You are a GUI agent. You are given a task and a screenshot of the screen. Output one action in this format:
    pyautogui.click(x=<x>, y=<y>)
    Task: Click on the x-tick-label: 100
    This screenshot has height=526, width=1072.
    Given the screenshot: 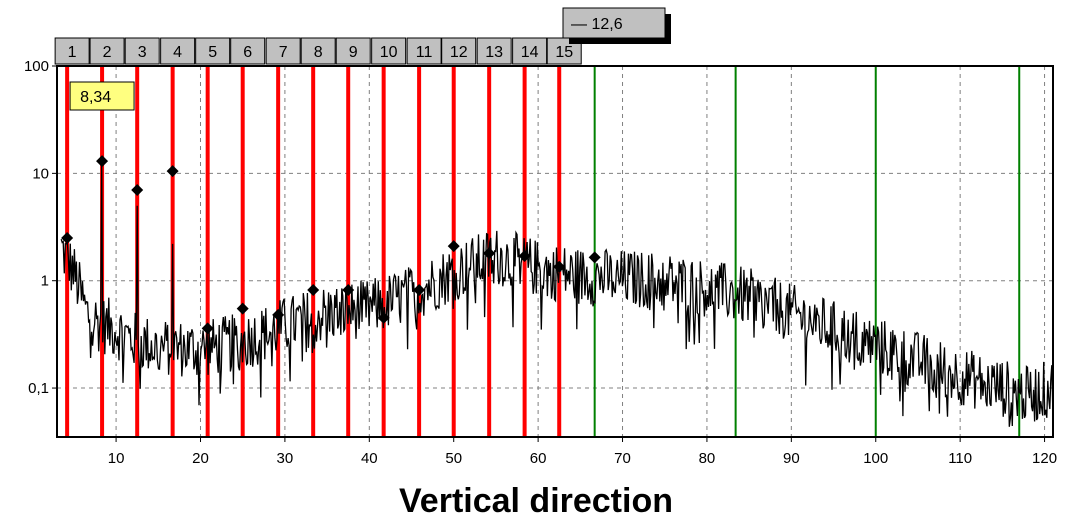 What is the action you would take?
    pyautogui.click(x=875, y=458)
    